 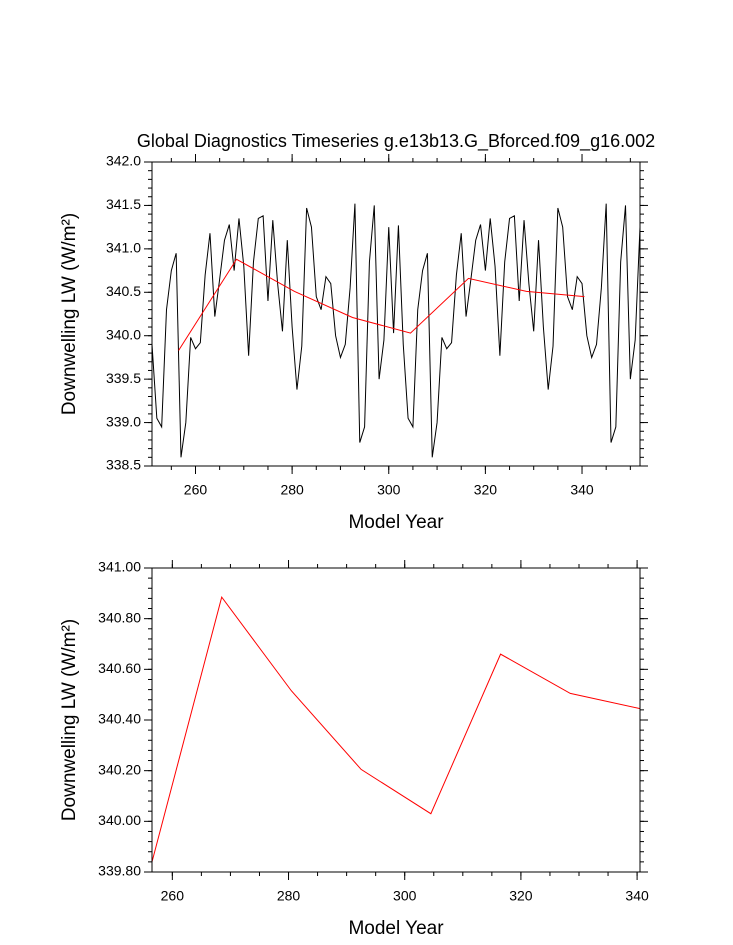 I want to click on y-tick-label: 340.40, so click(x=119, y=719).